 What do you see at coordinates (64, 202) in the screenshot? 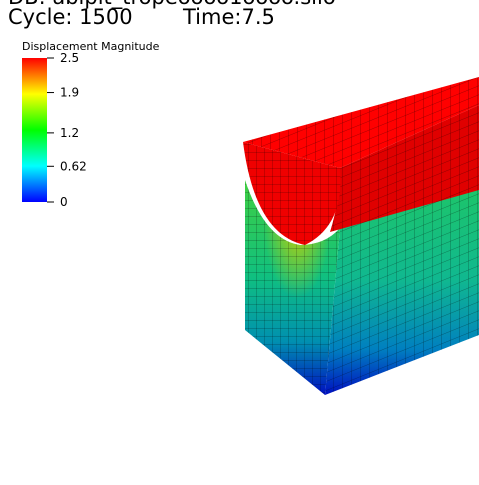
I see `legend-tick-label: 0` at bounding box center [64, 202].